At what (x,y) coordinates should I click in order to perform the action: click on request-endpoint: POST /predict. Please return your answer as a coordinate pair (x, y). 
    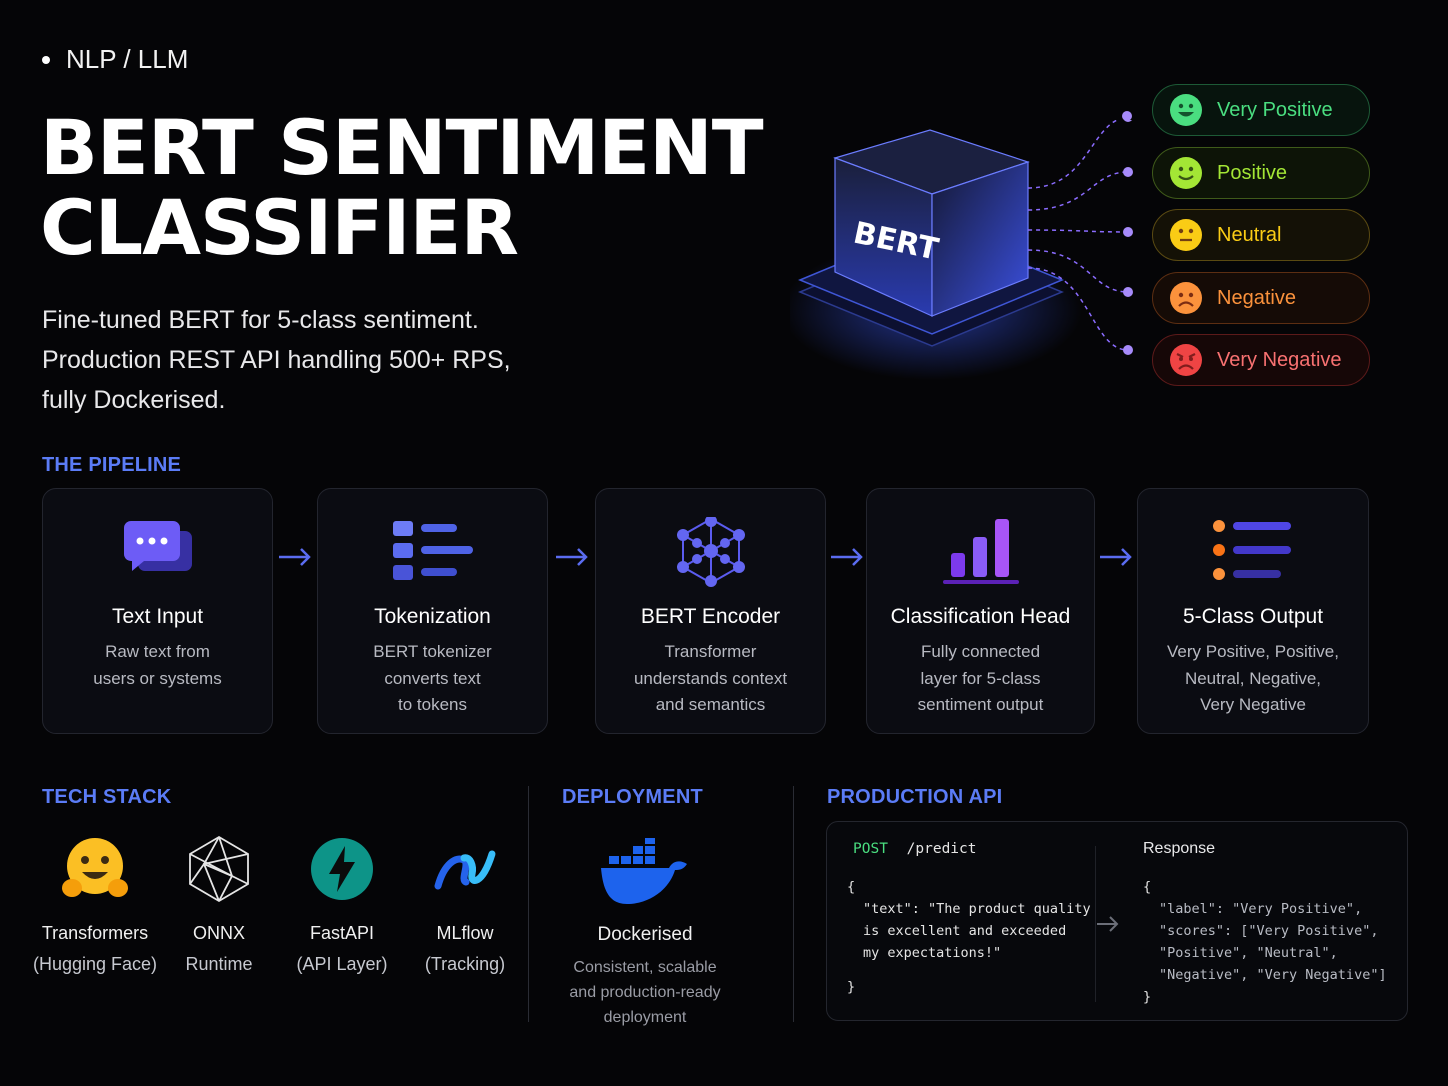
    Looking at the image, I should click on (915, 849).